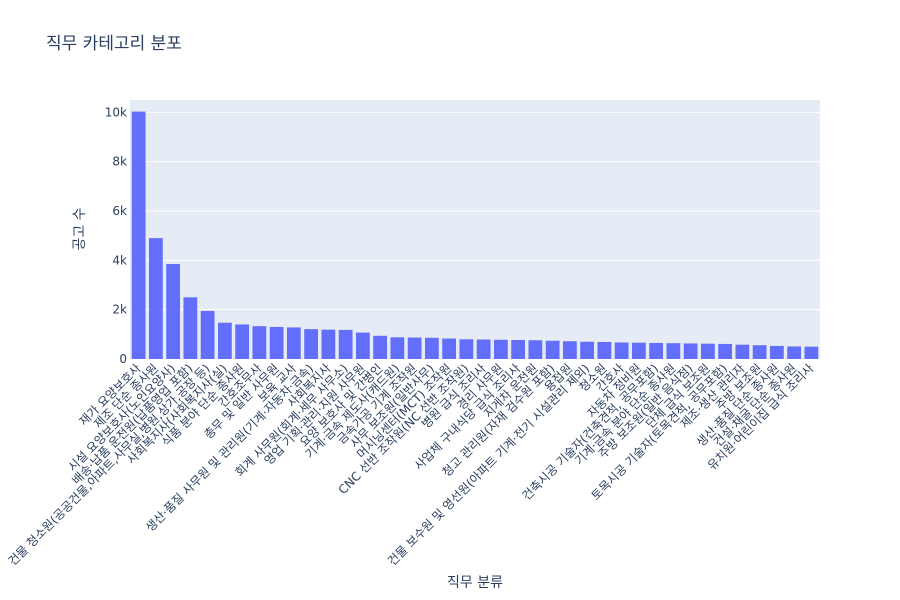 The width and height of the screenshot is (900, 600). What do you see at coordinates (80, 228) in the screenshot?
I see `y-axis-title: 공고 수` at bounding box center [80, 228].